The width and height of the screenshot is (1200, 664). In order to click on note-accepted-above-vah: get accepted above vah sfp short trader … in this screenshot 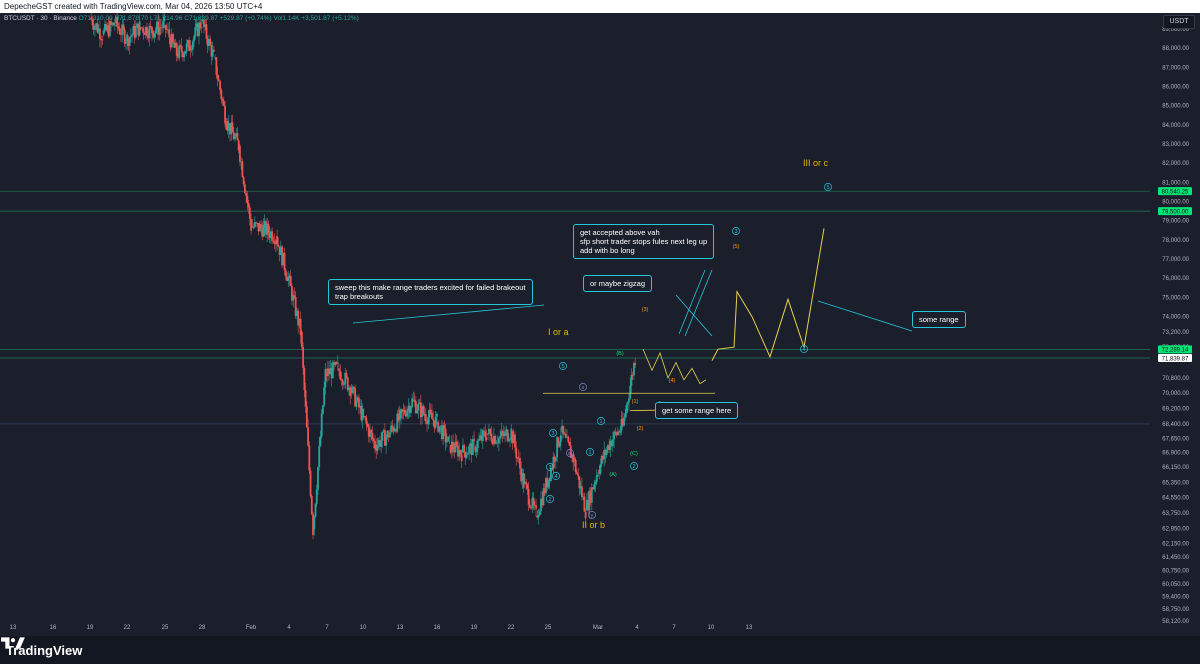, I will do `click(644, 241)`.